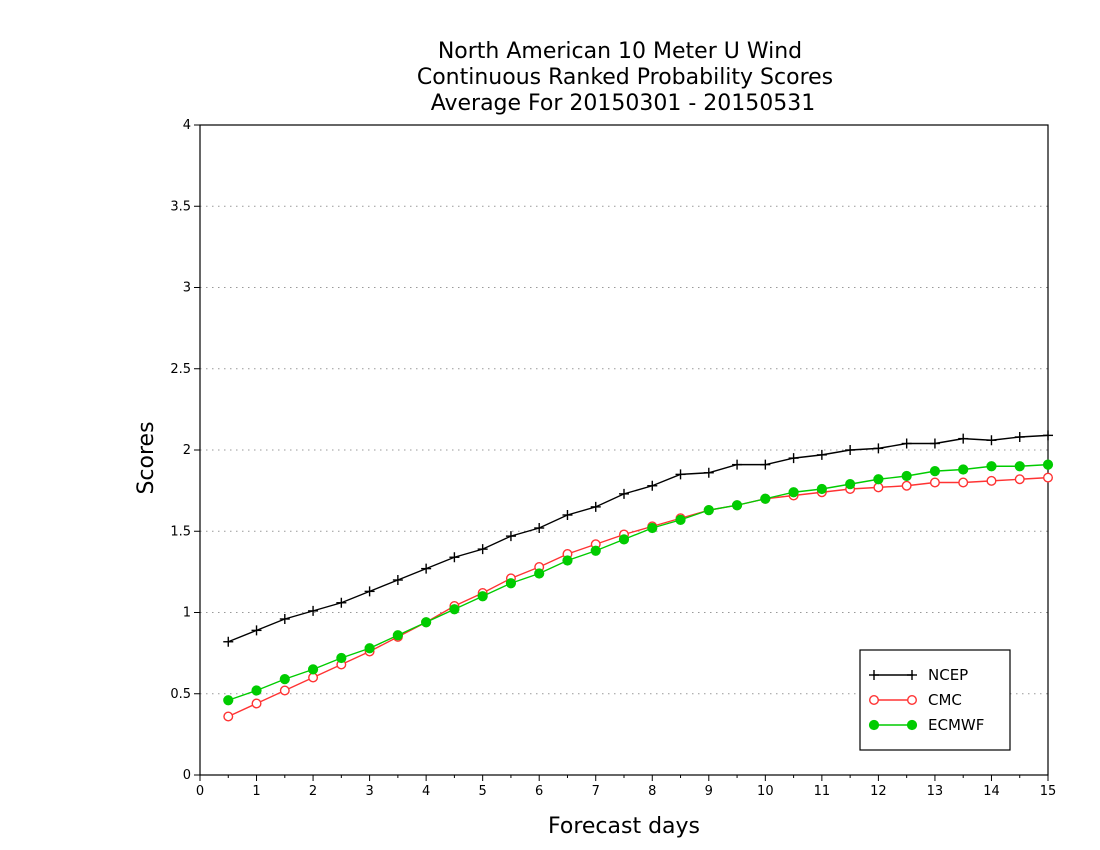  What do you see at coordinates (200, 791) in the screenshot?
I see `x-tick-label: 0` at bounding box center [200, 791].